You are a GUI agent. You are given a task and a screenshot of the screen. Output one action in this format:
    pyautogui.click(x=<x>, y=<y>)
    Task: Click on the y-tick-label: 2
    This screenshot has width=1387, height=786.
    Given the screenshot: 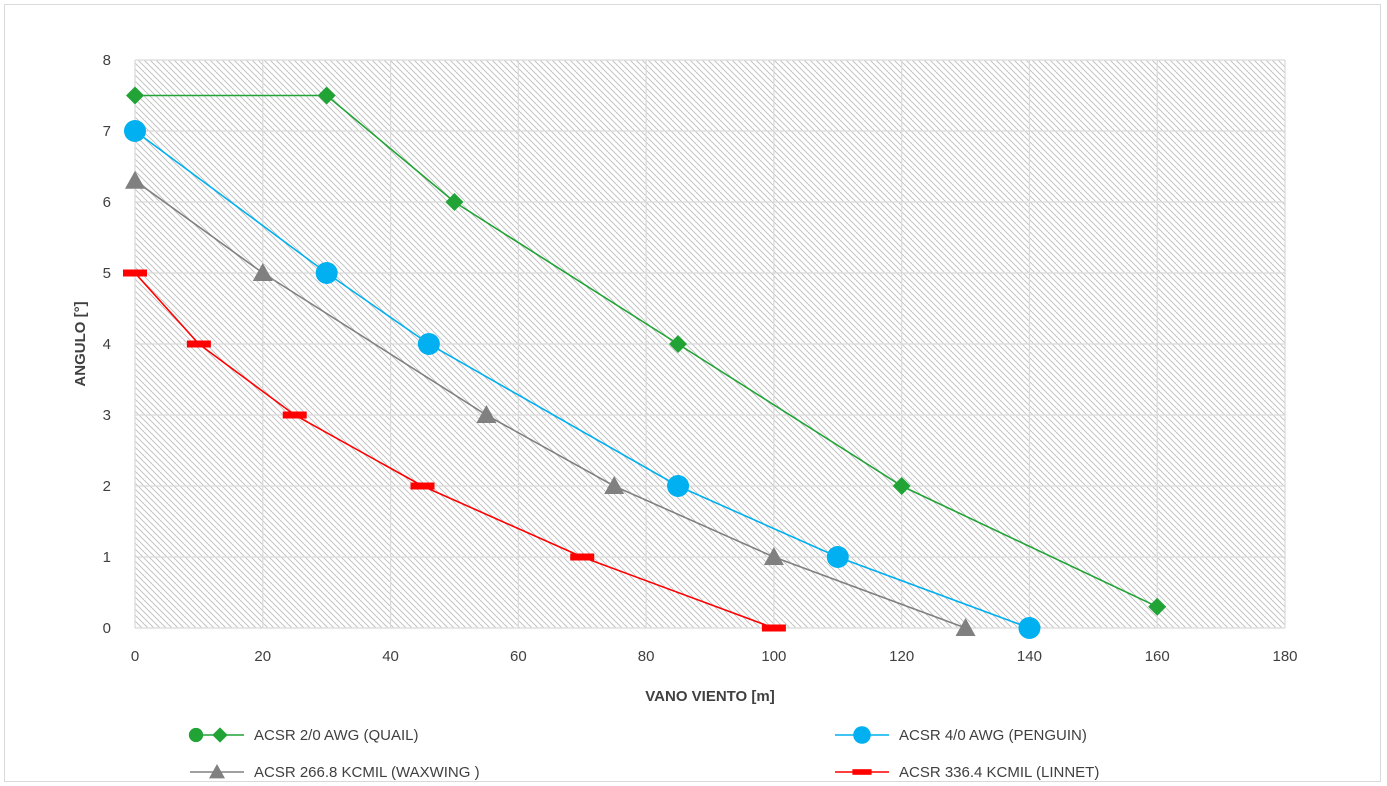 What is the action you would take?
    pyautogui.click(x=107, y=486)
    